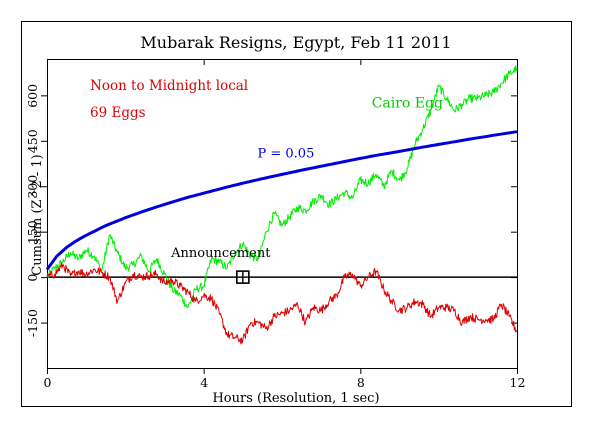 The width and height of the screenshot is (596, 431). I want to click on announcement-marker, so click(243, 277).